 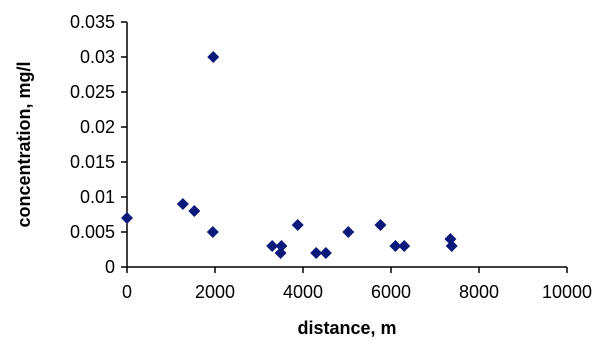 I want to click on x-tick-label: 6000, so click(x=391, y=292).